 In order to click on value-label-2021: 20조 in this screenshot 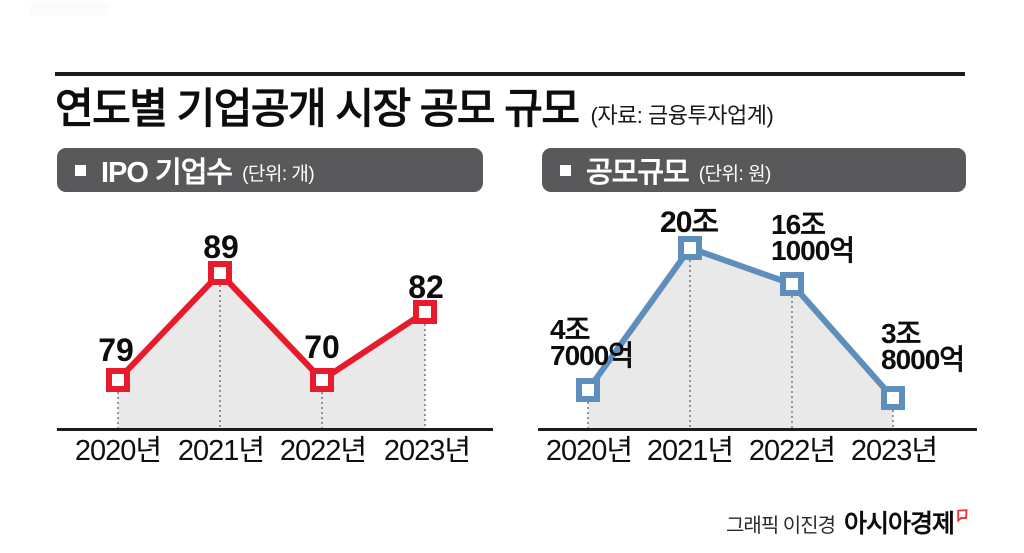, I will do `click(689, 222)`.